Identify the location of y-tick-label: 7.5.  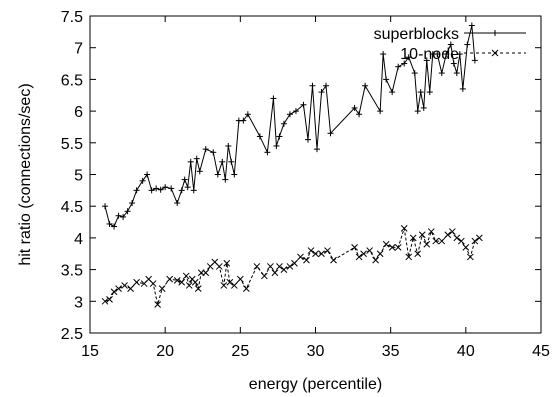
(72, 17).